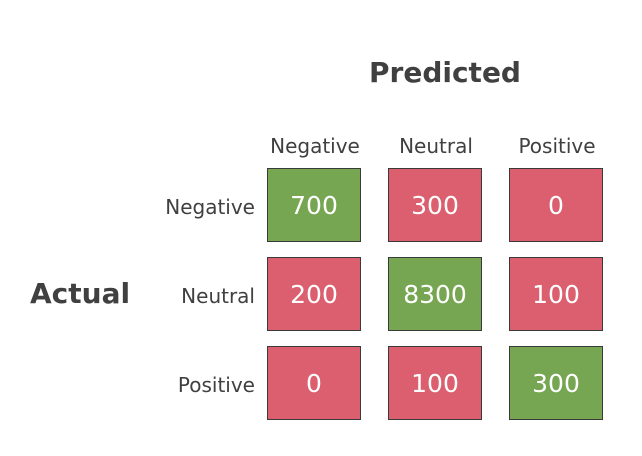 The width and height of the screenshot is (642, 456). Describe the element at coordinates (314, 383) in the screenshot. I see `cell-positive-negative: 0` at that location.